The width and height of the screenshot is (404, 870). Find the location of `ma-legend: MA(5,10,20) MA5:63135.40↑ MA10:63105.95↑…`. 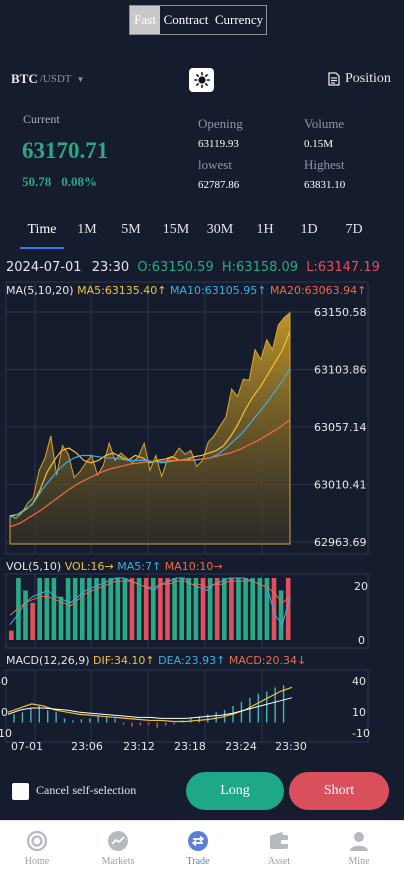

ma-legend: MA(5,10,20) MA5:63135.40↑ MA10:63105.95↑… is located at coordinates (186, 290).